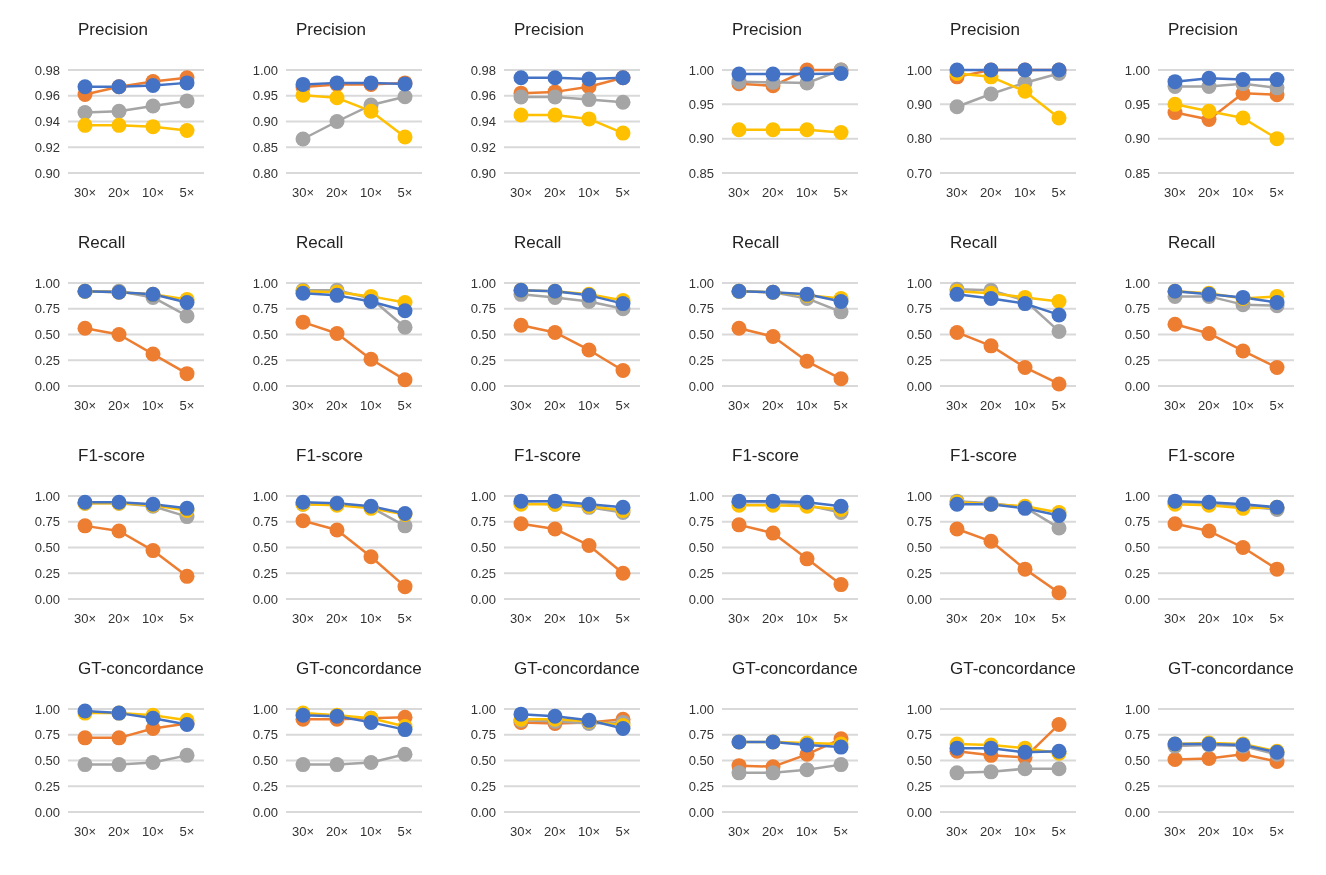  Describe the element at coordinates (919, 139) in the screenshot. I see `y-tick-label: 0.80` at that location.